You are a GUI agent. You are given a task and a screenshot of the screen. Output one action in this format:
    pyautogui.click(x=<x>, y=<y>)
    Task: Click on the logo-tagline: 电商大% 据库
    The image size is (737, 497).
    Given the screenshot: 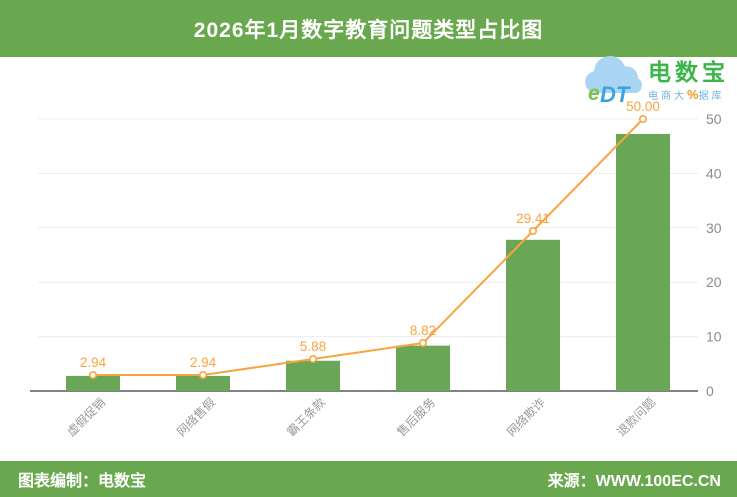 What is the action you would take?
    pyautogui.click(x=686, y=94)
    